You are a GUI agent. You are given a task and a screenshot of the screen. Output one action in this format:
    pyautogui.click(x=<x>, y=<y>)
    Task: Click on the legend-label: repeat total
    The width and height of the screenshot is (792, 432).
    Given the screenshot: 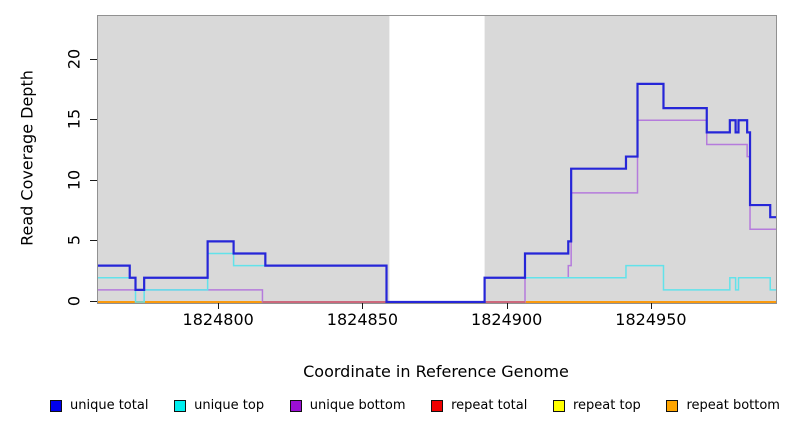 What is the action you would take?
    pyautogui.click(x=489, y=405)
    